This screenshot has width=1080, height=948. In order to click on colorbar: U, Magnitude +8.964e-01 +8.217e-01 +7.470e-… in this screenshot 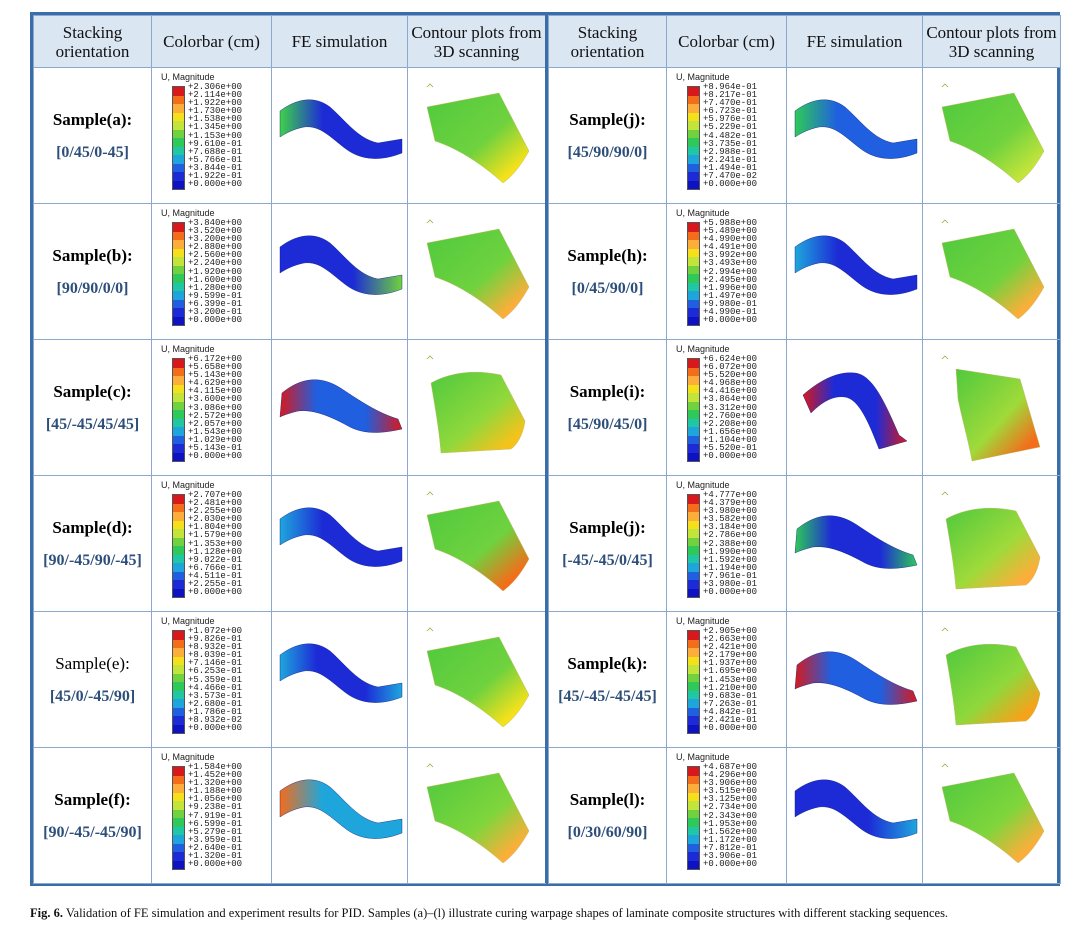, I will do `click(727, 136)`.